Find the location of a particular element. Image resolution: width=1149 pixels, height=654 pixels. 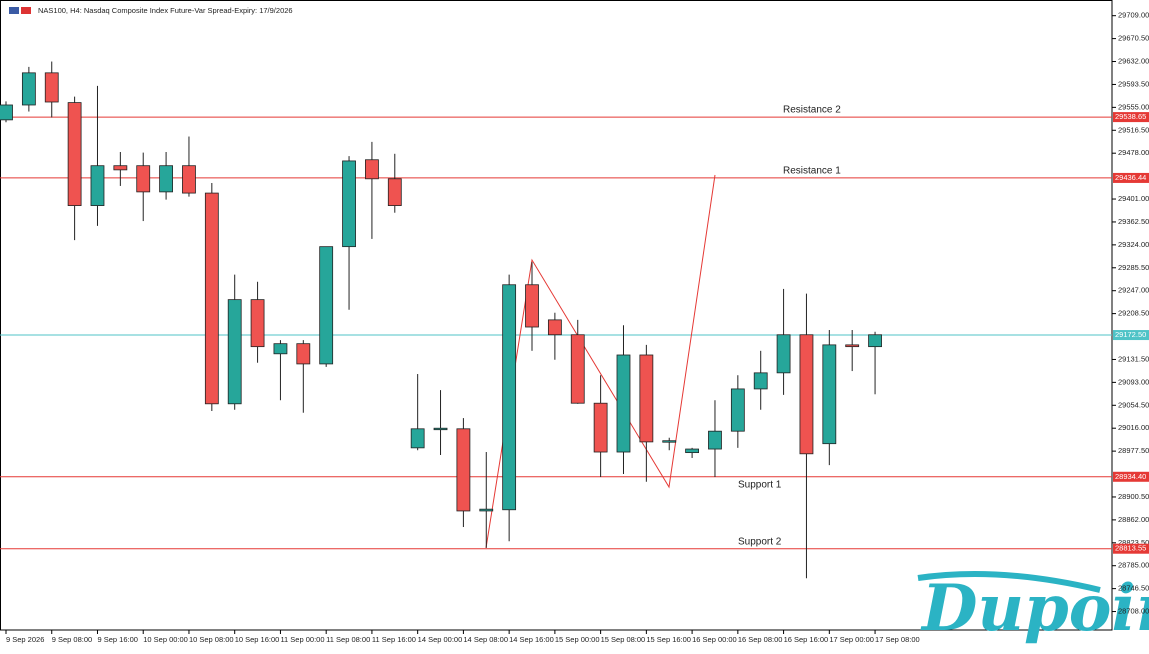

y-tick-label: 28977.50 is located at coordinates (1133, 450).